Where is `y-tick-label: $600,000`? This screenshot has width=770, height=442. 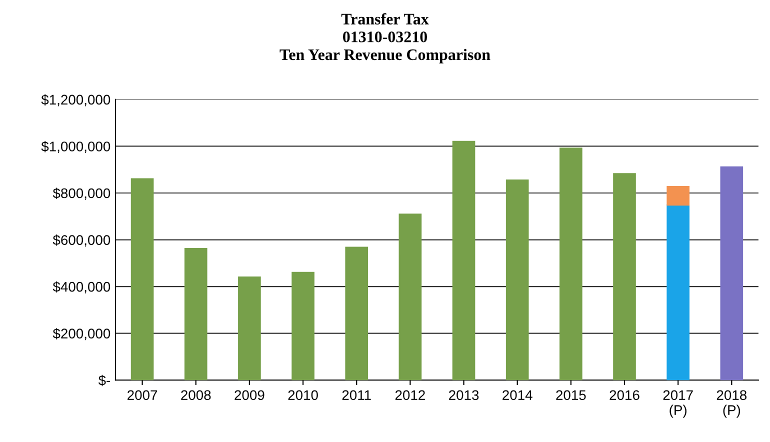
y-tick-label: $600,000 is located at coordinates (81, 240).